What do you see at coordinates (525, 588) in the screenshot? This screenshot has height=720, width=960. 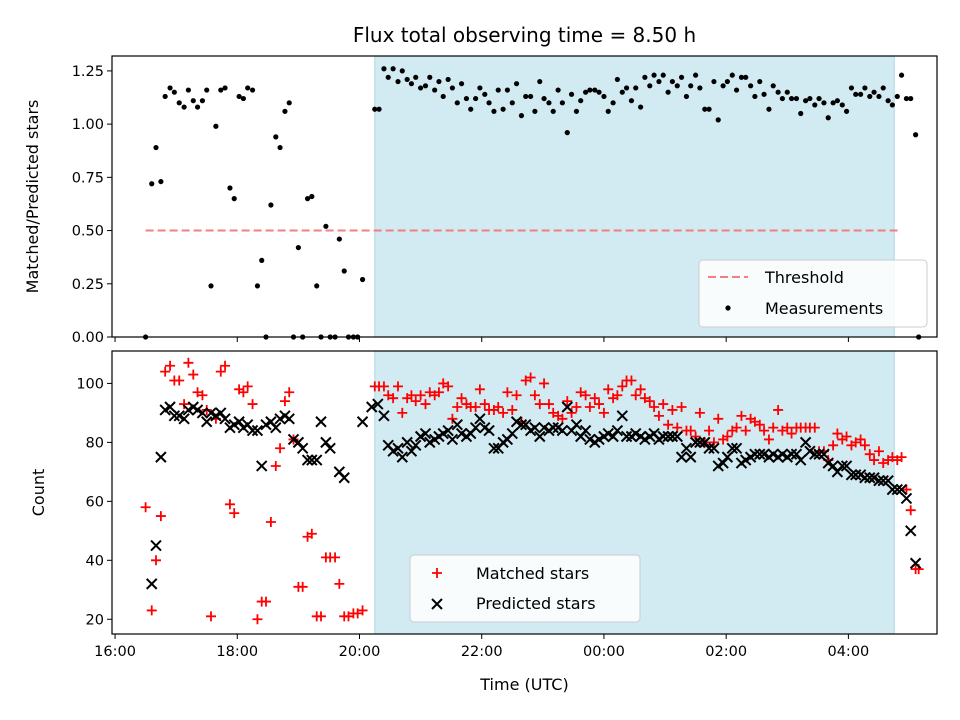 I see `legend-frame` at bounding box center [525, 588].